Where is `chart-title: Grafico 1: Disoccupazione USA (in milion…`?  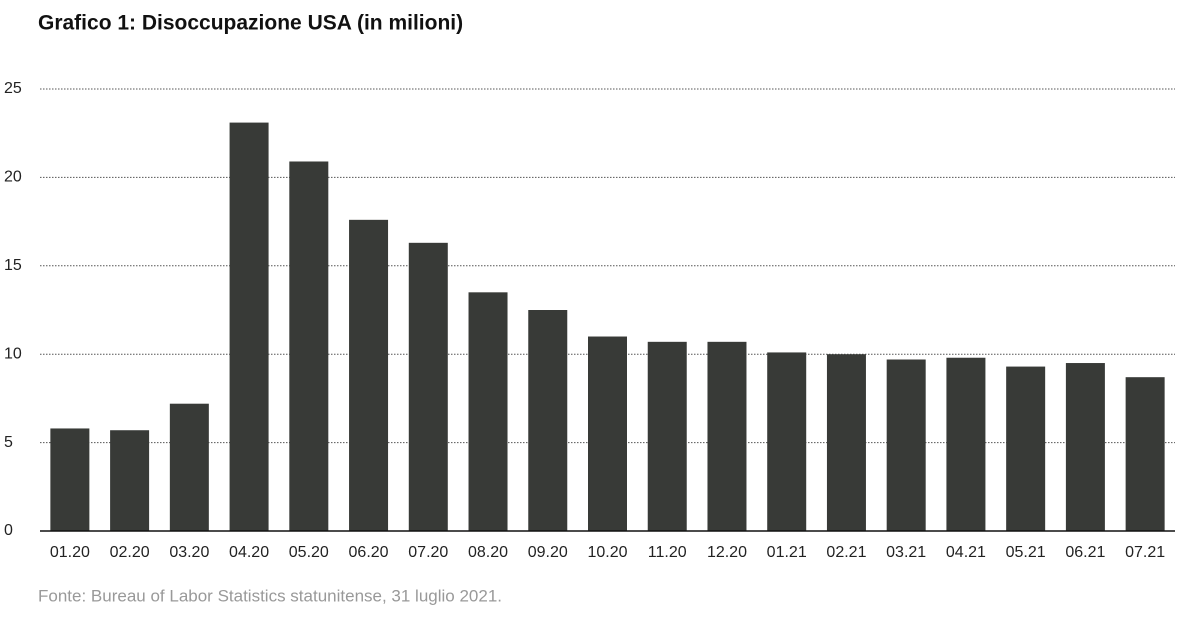 chart-title: Grafico 1: Disoccupazione USA (in milion… is located at coordinates (250, 23).